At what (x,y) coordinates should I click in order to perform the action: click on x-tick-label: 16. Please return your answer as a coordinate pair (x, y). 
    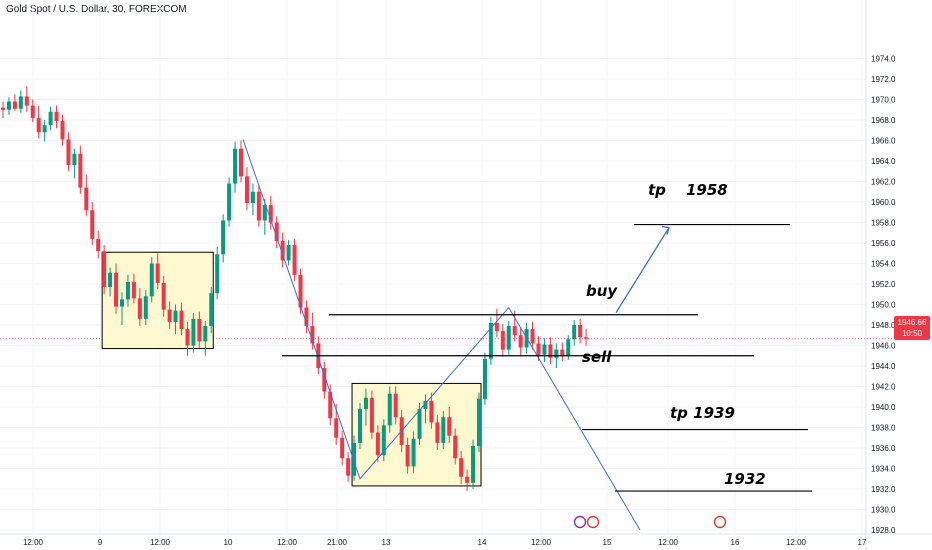
    Looking at the image, I should click on (735, 542).